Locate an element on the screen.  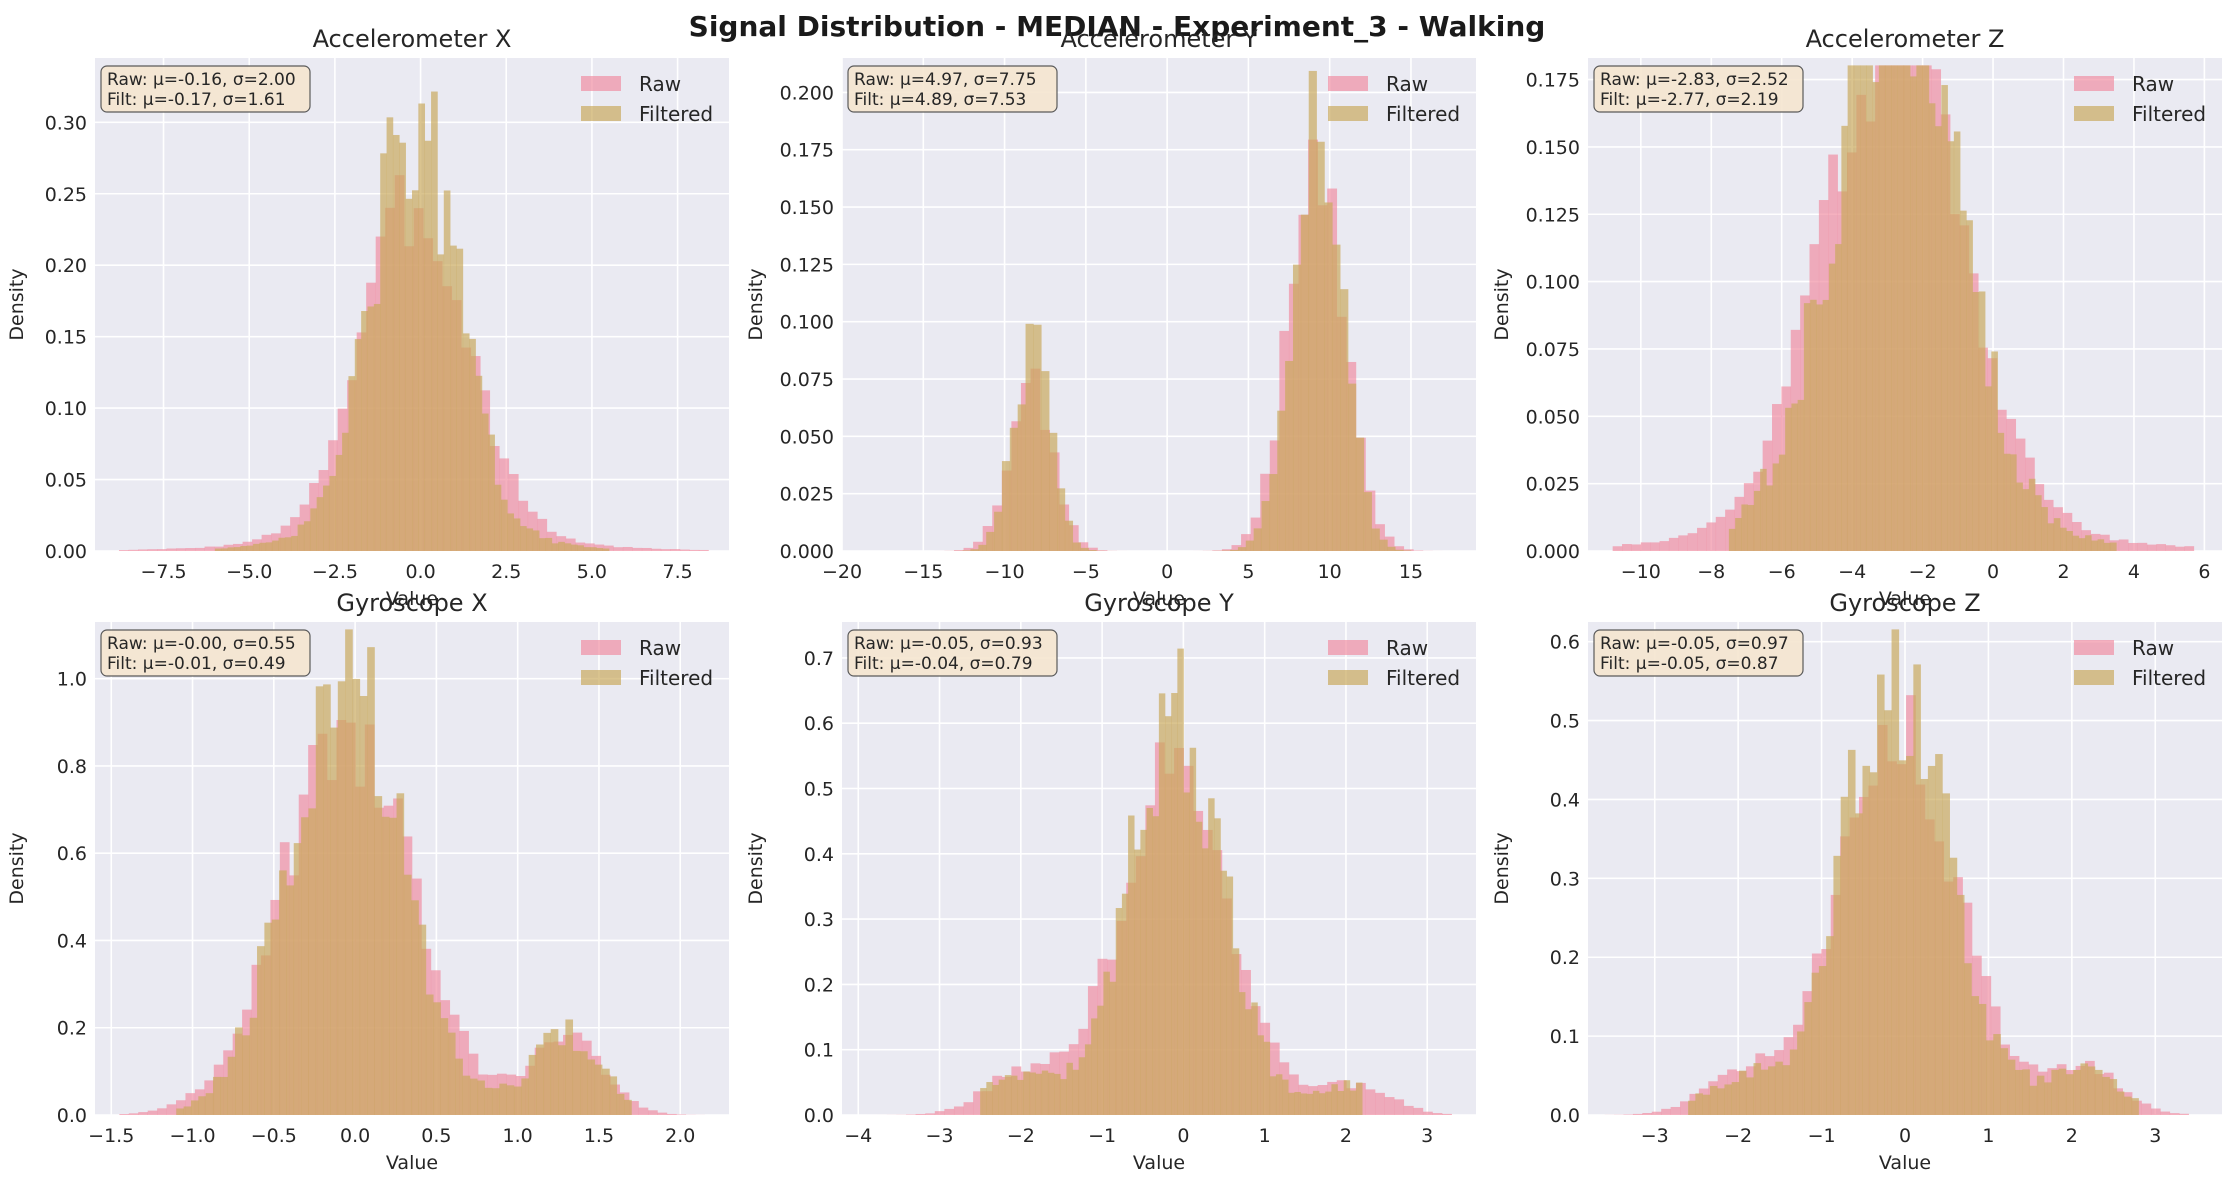
y-tick-label: 0.5 is located at coordinates (1565, 722).